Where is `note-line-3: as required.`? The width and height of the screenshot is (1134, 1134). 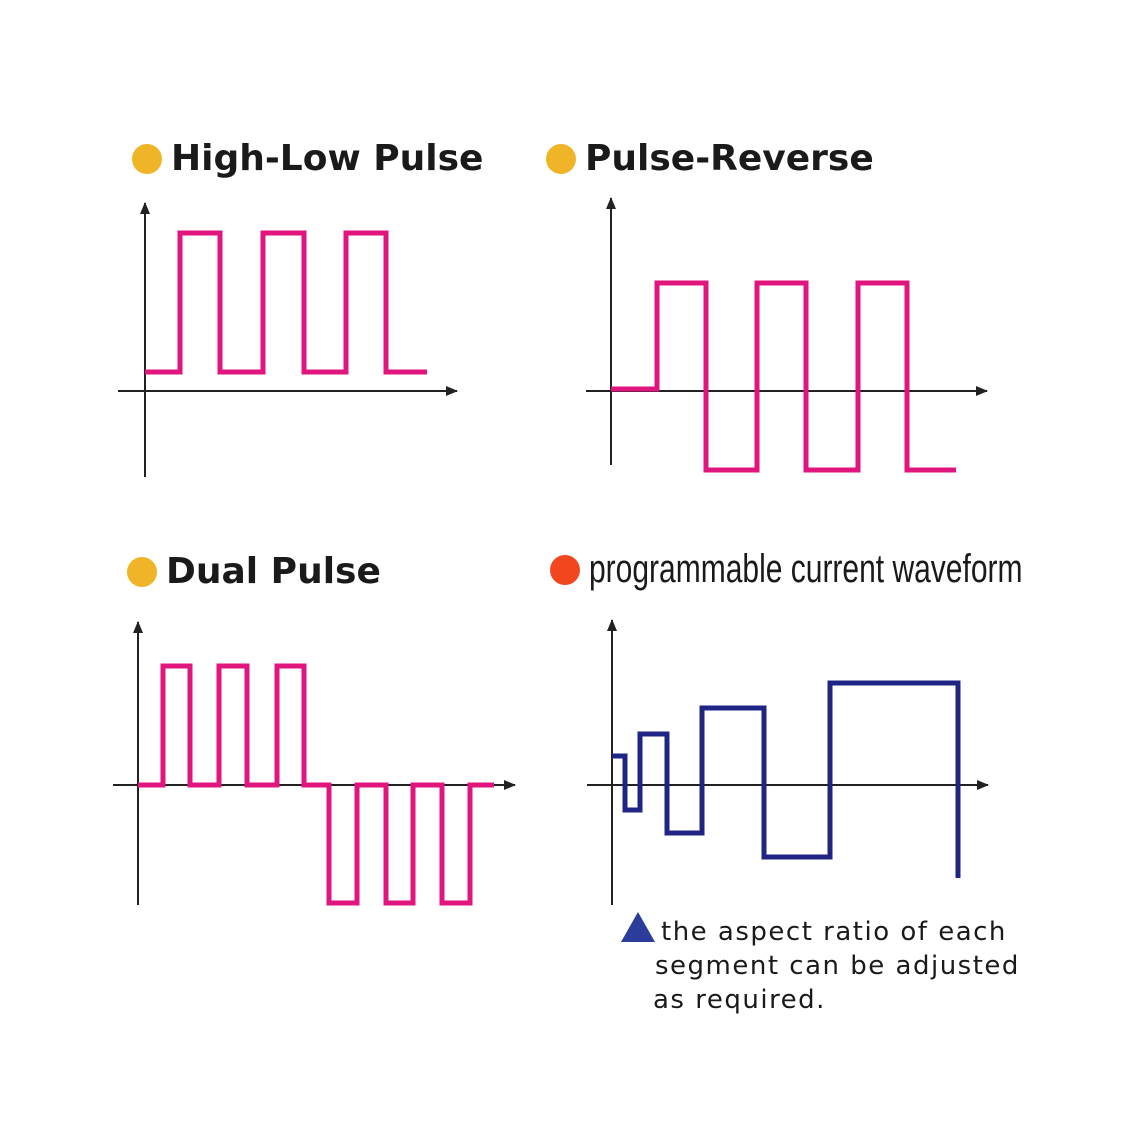
note-line-3: as required. is located at coordinates (739, 1000).